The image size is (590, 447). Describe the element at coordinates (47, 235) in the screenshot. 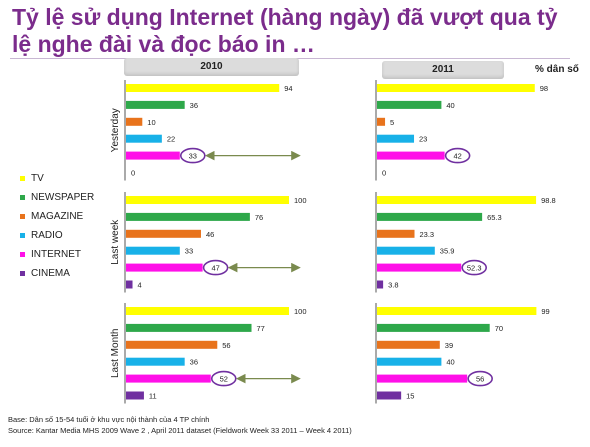

I see `legend-label-radio: RADIO` at that location.